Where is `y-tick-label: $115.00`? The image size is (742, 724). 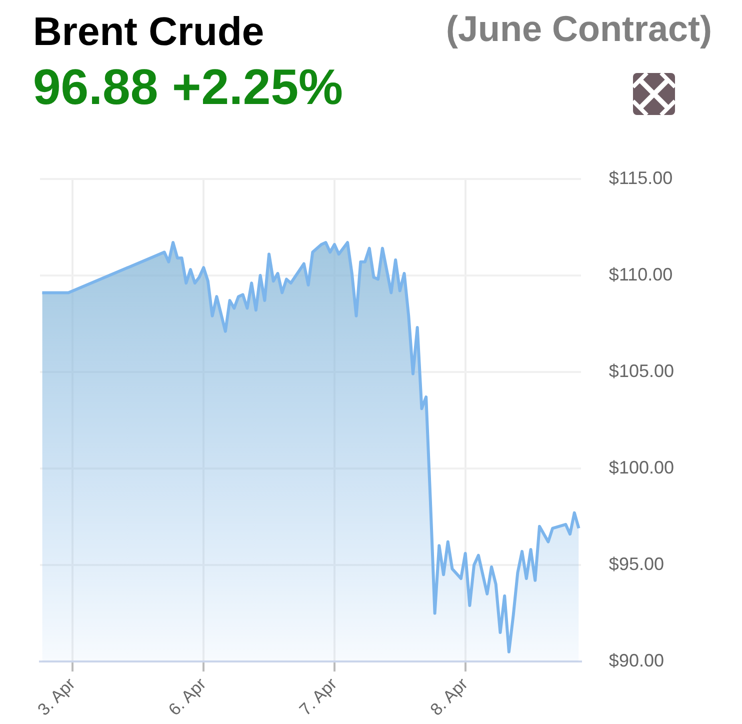 y-tick-label: $115.00 is located at coordinates (640, 178).